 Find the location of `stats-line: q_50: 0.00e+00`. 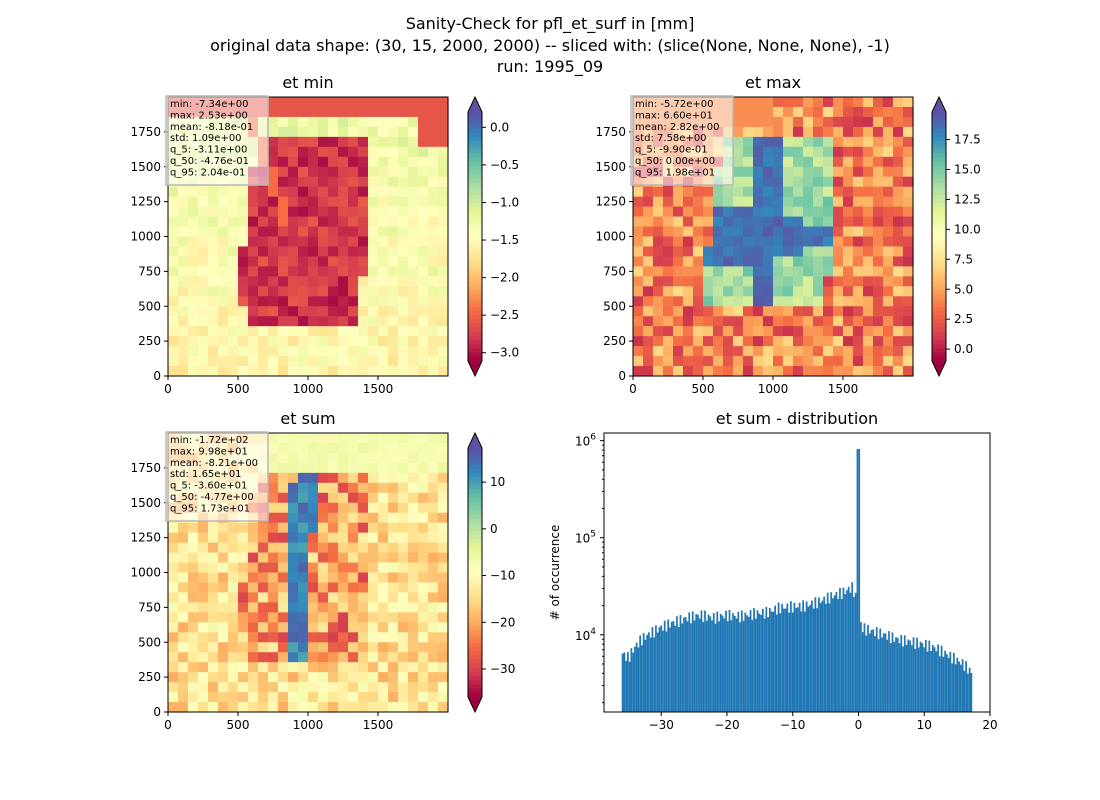

stats-line: q_50: 0.00e+00 is located at coordinates (675, 161).